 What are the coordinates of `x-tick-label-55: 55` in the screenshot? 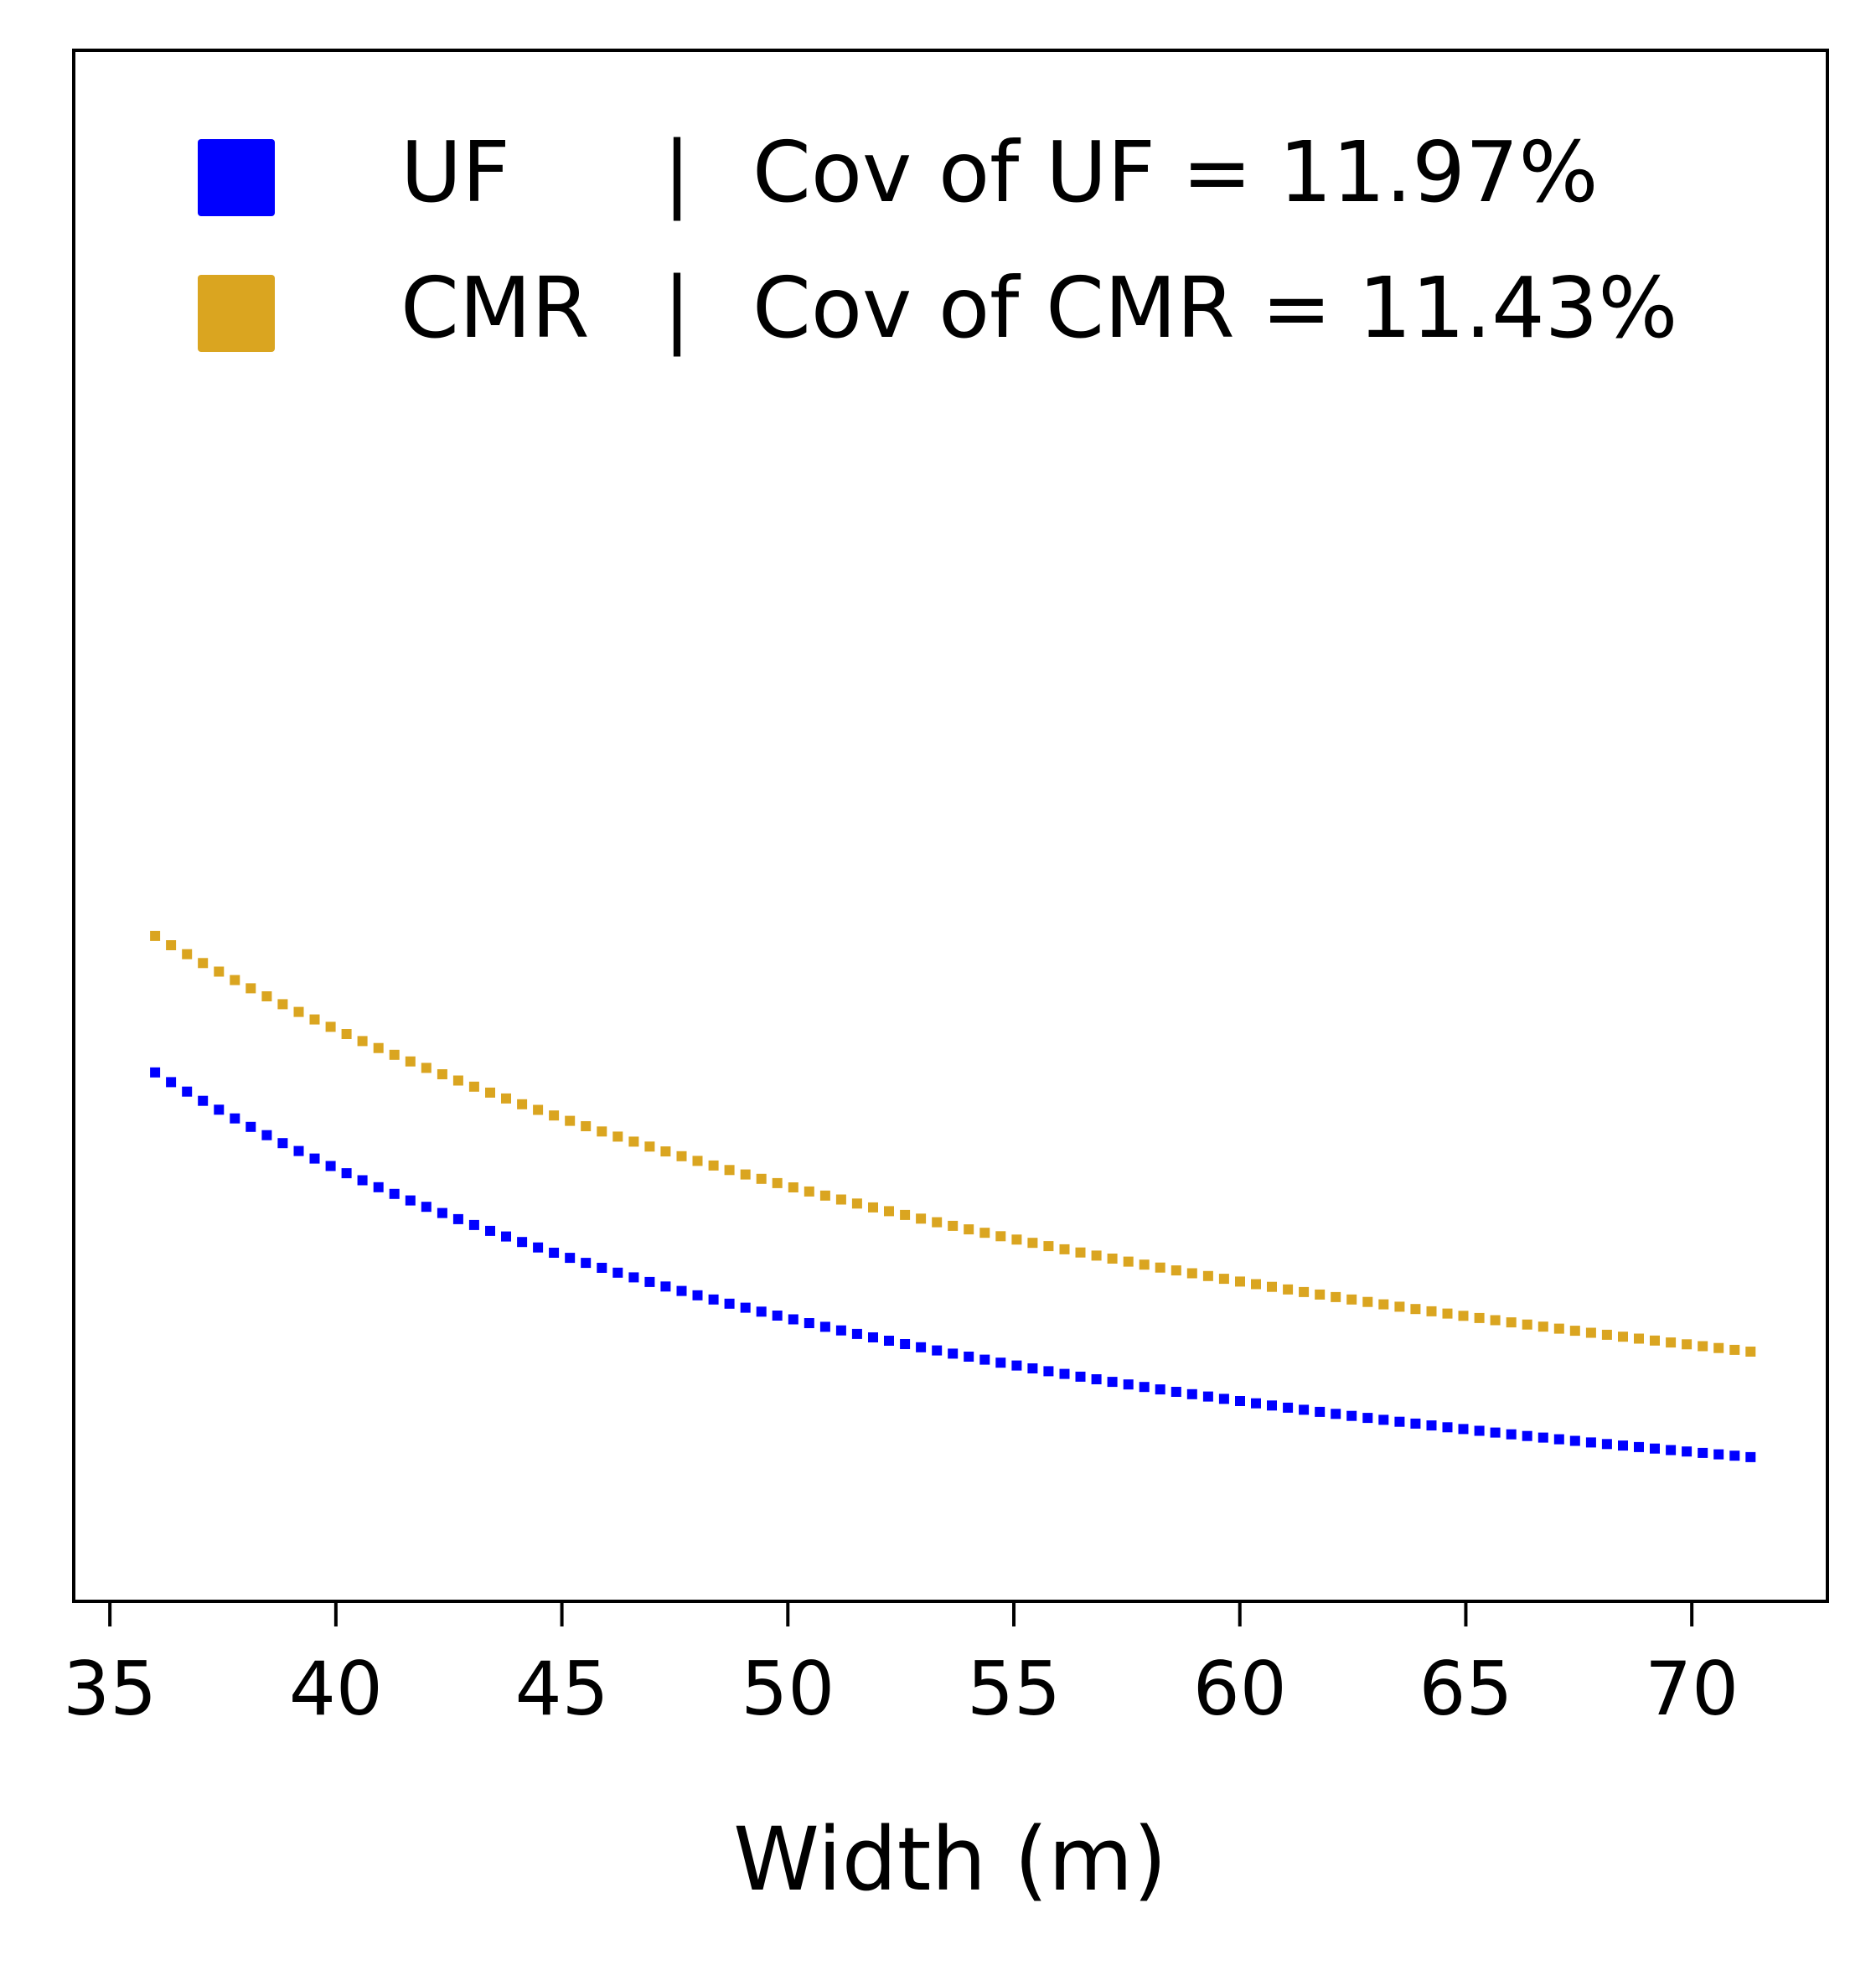 It's located at (1014, 1689).